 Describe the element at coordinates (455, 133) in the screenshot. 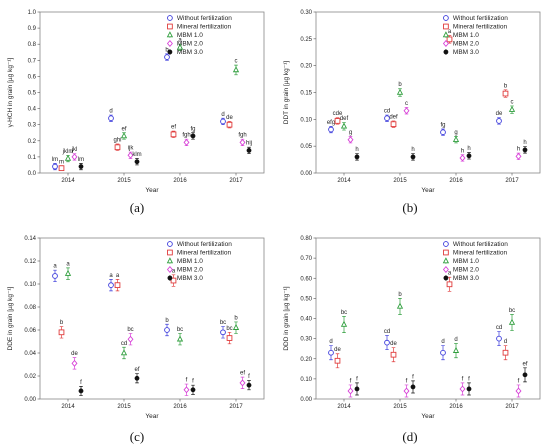

I see `significance-label: g` at that location.